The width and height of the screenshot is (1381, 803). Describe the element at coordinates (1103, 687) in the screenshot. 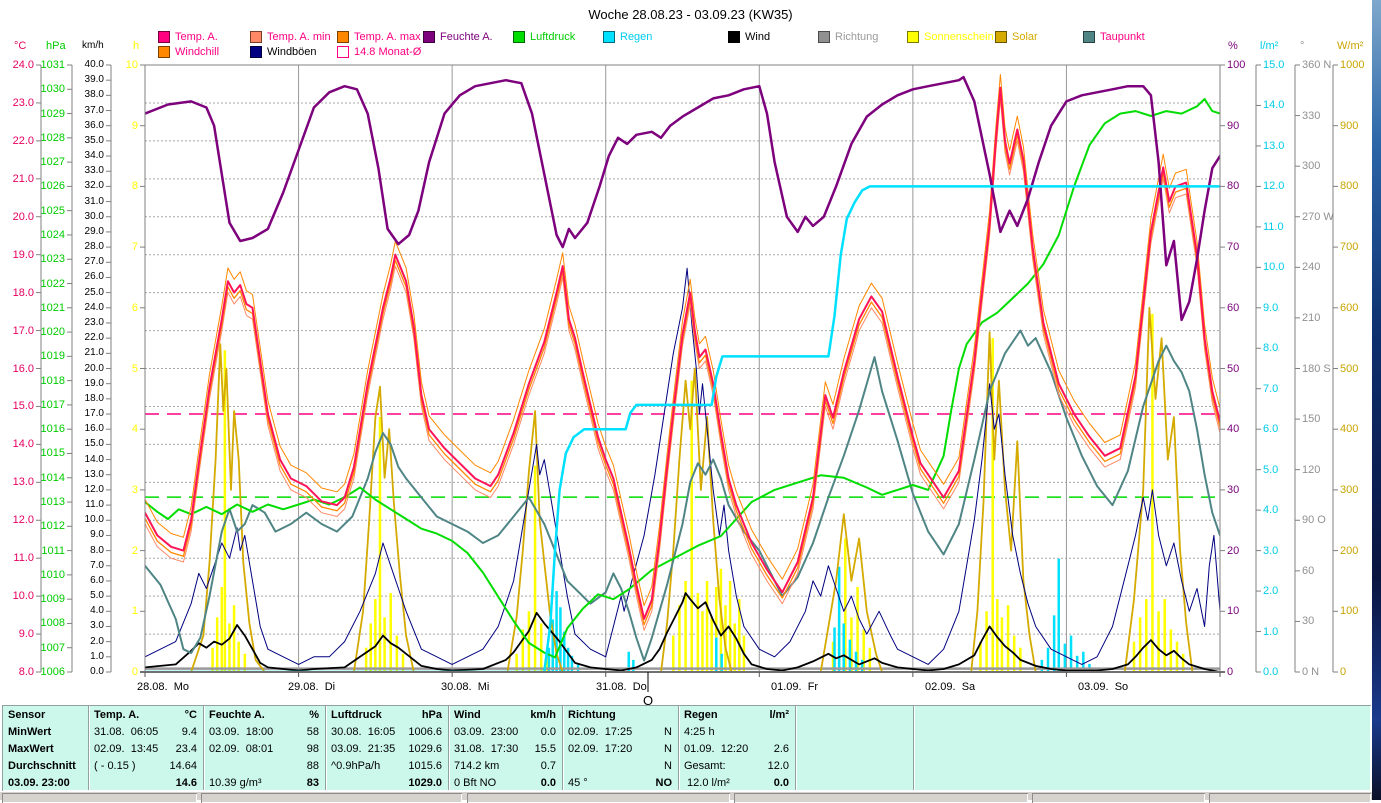

I see `day-label: 03.09. So` at that location.